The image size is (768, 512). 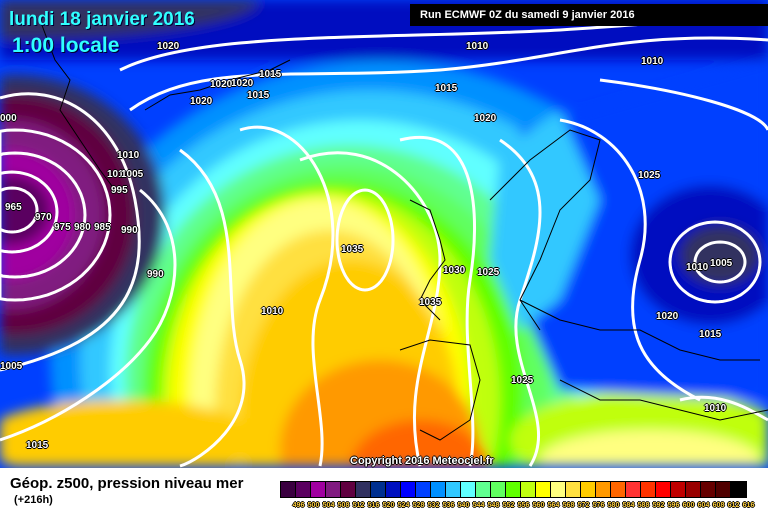 What do you see at coordinates (628, 505) in the screenshot?
I see `legend-tick-label: 584` at bounding box center [628, 505].